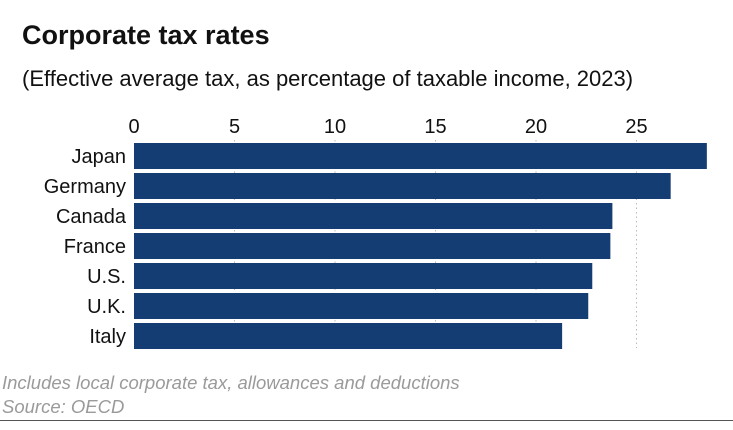 This screenshot has height=430, width=733. Describe the element at coordinates (636, 127) in the screenshot. I see `x-tick-label-25: 25` at that location.